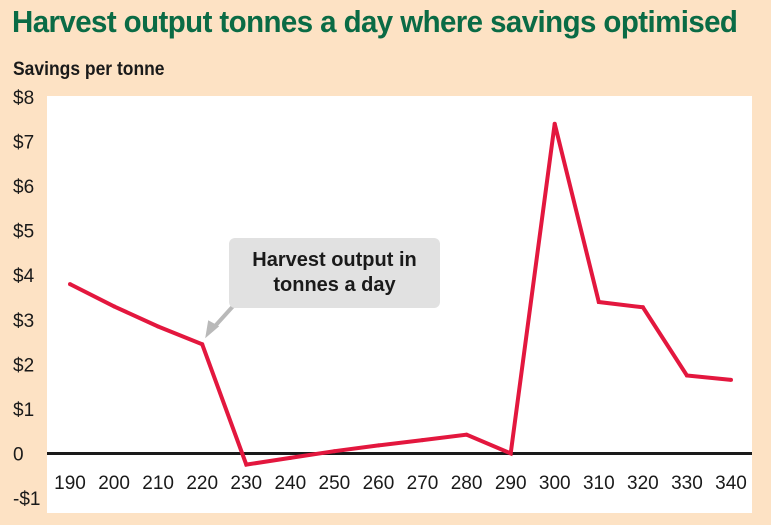 Image resolution: width=771 pixels, height=525 pixels. Describe the element at coordinates (555, 483) in the screenshot. I see `x-tick-label: 300` at that location.